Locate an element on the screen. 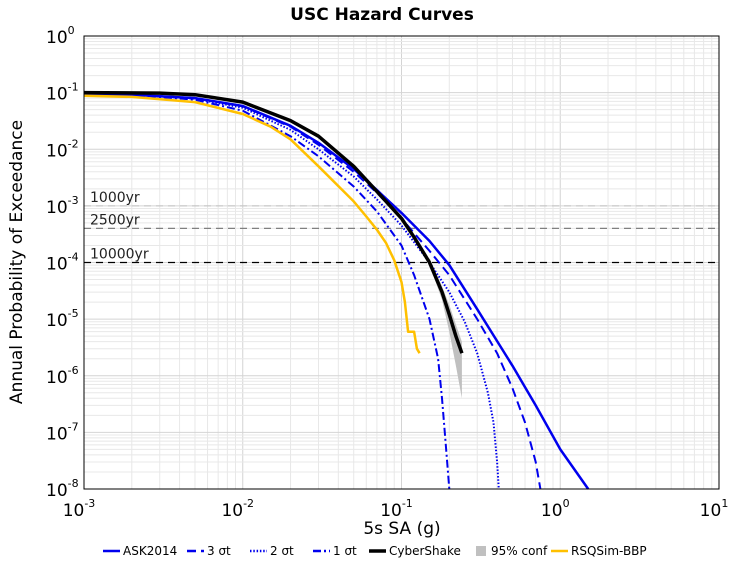  x-tick-label: 10⁰ is located at coordinates (555, 509).